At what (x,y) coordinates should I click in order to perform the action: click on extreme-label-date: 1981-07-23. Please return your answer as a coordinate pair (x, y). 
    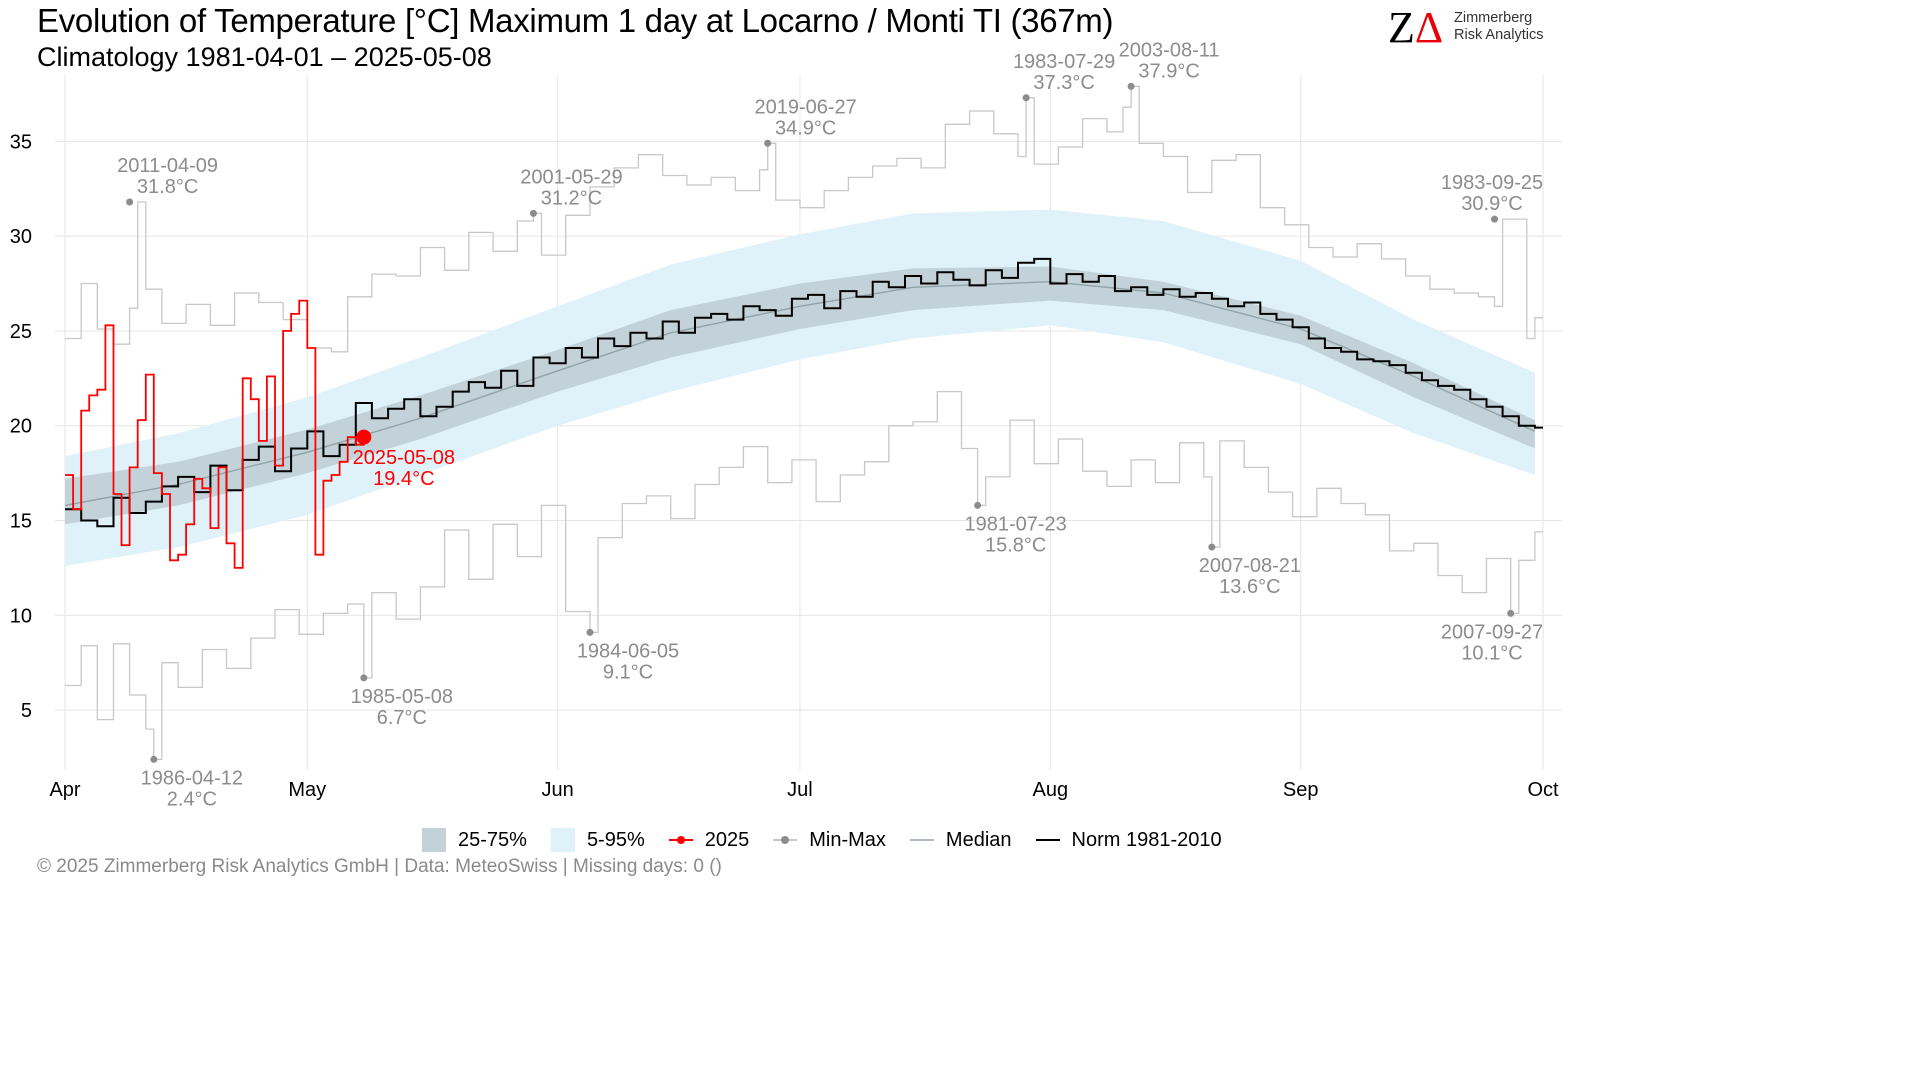
    Looking at the image, I should click on (1015, 524).